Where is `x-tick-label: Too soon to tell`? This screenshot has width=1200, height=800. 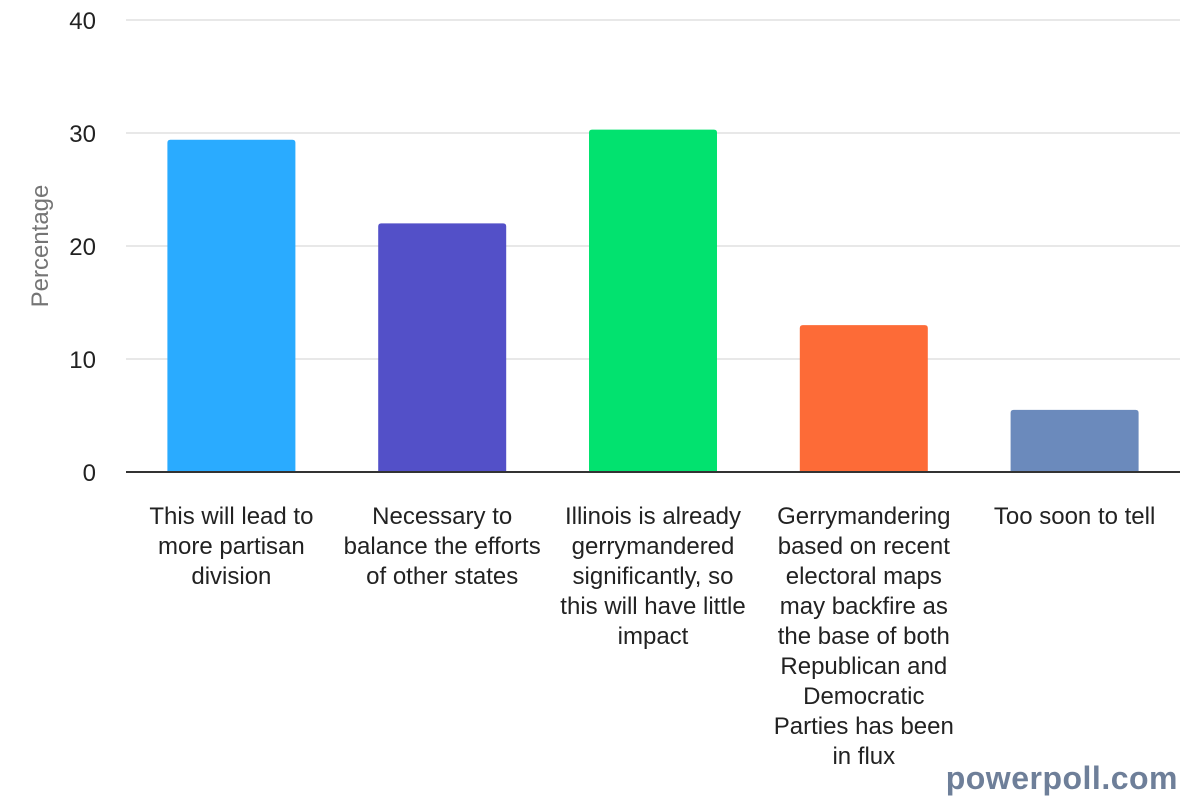
x-tick-label: Too soon to tell is located at coordinates (1074, 516).